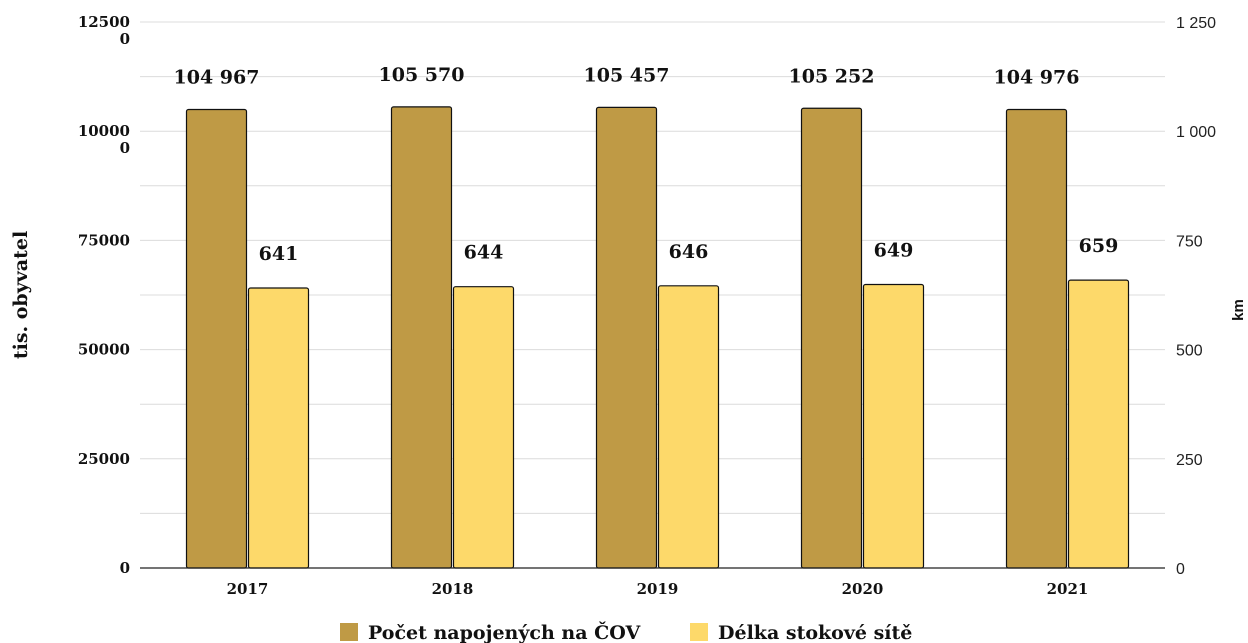  What do you see at coordinates (104, 22) in the screenshot?
I see `y-tick-label-line: 12500` at bounding box center [104, 22].